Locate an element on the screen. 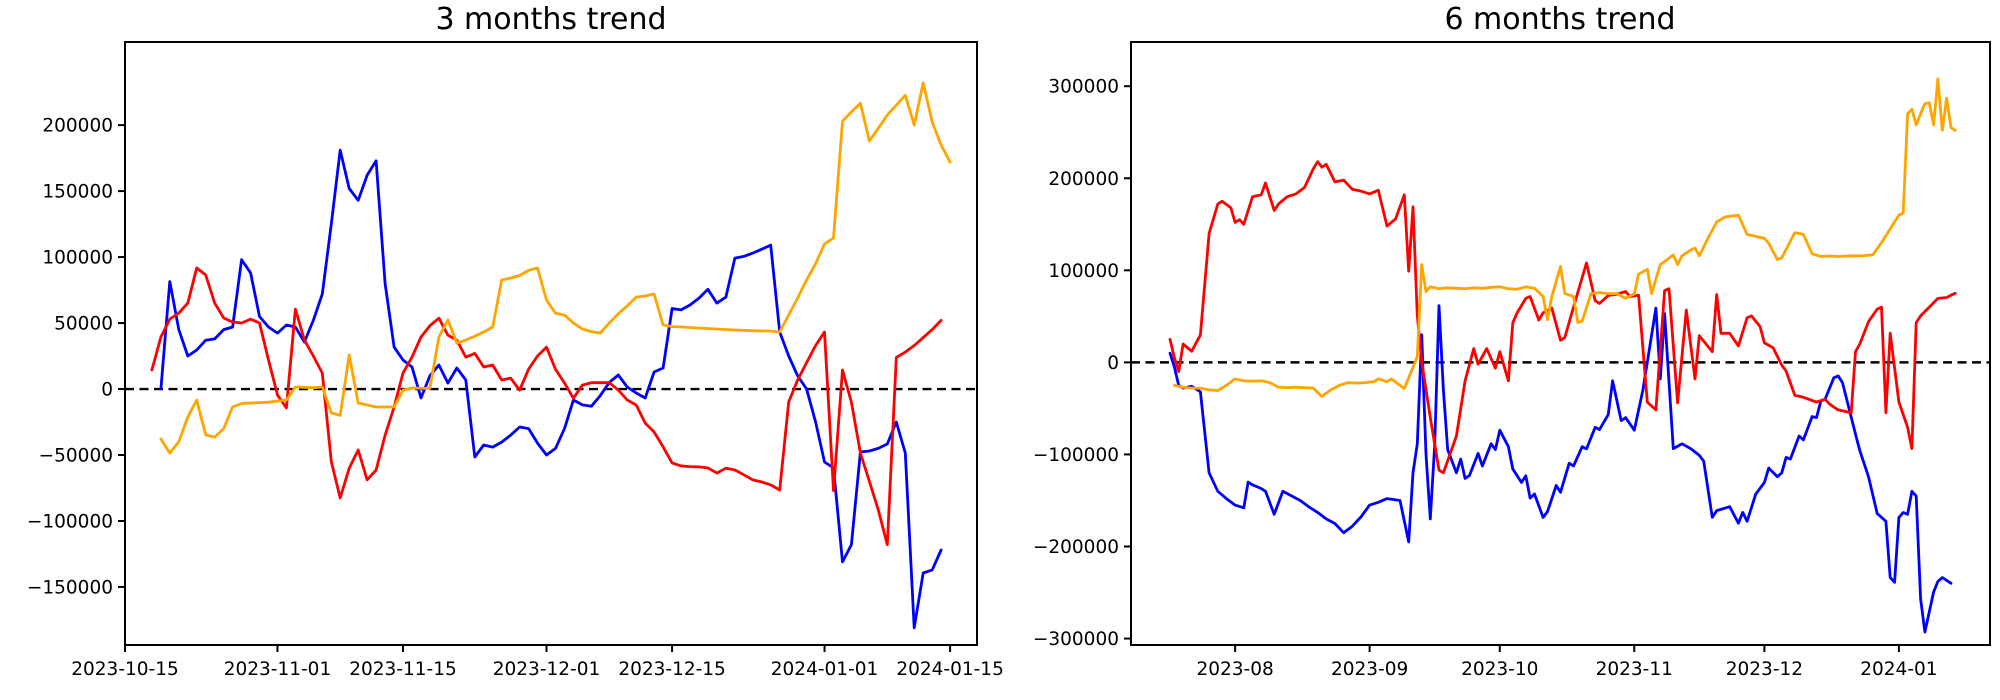  y-tick-label: −50000 is located at coordinates (76, 455).